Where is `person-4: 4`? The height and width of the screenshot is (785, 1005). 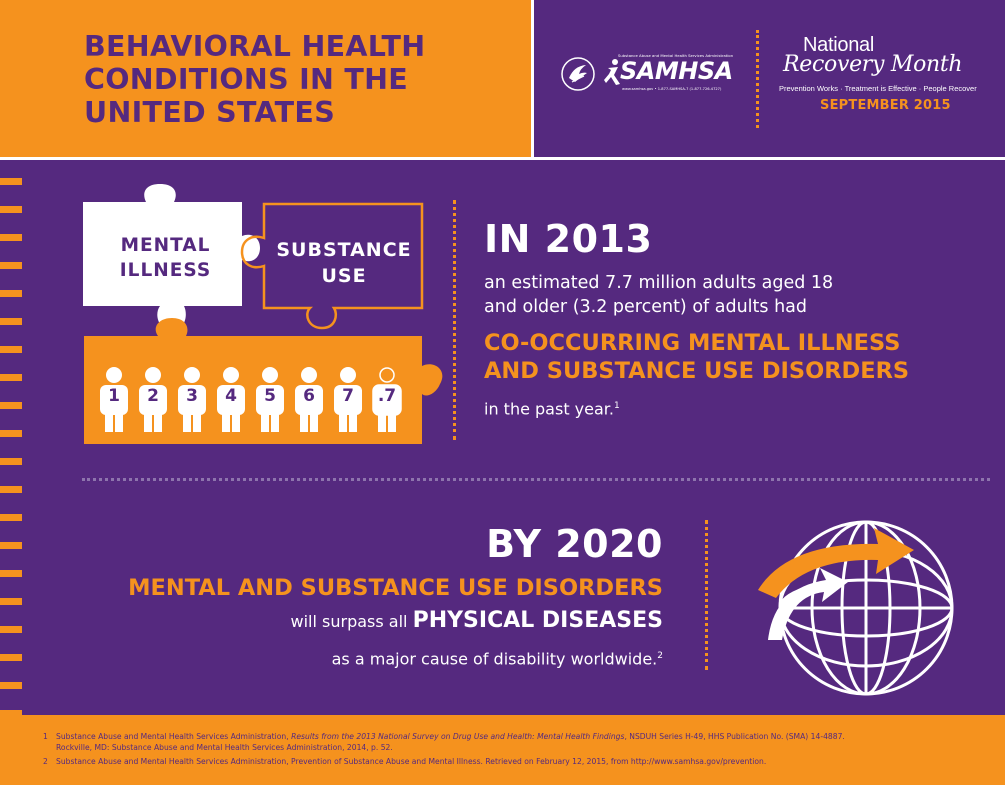
person-4: 4 is located at coordinates (231, 399).